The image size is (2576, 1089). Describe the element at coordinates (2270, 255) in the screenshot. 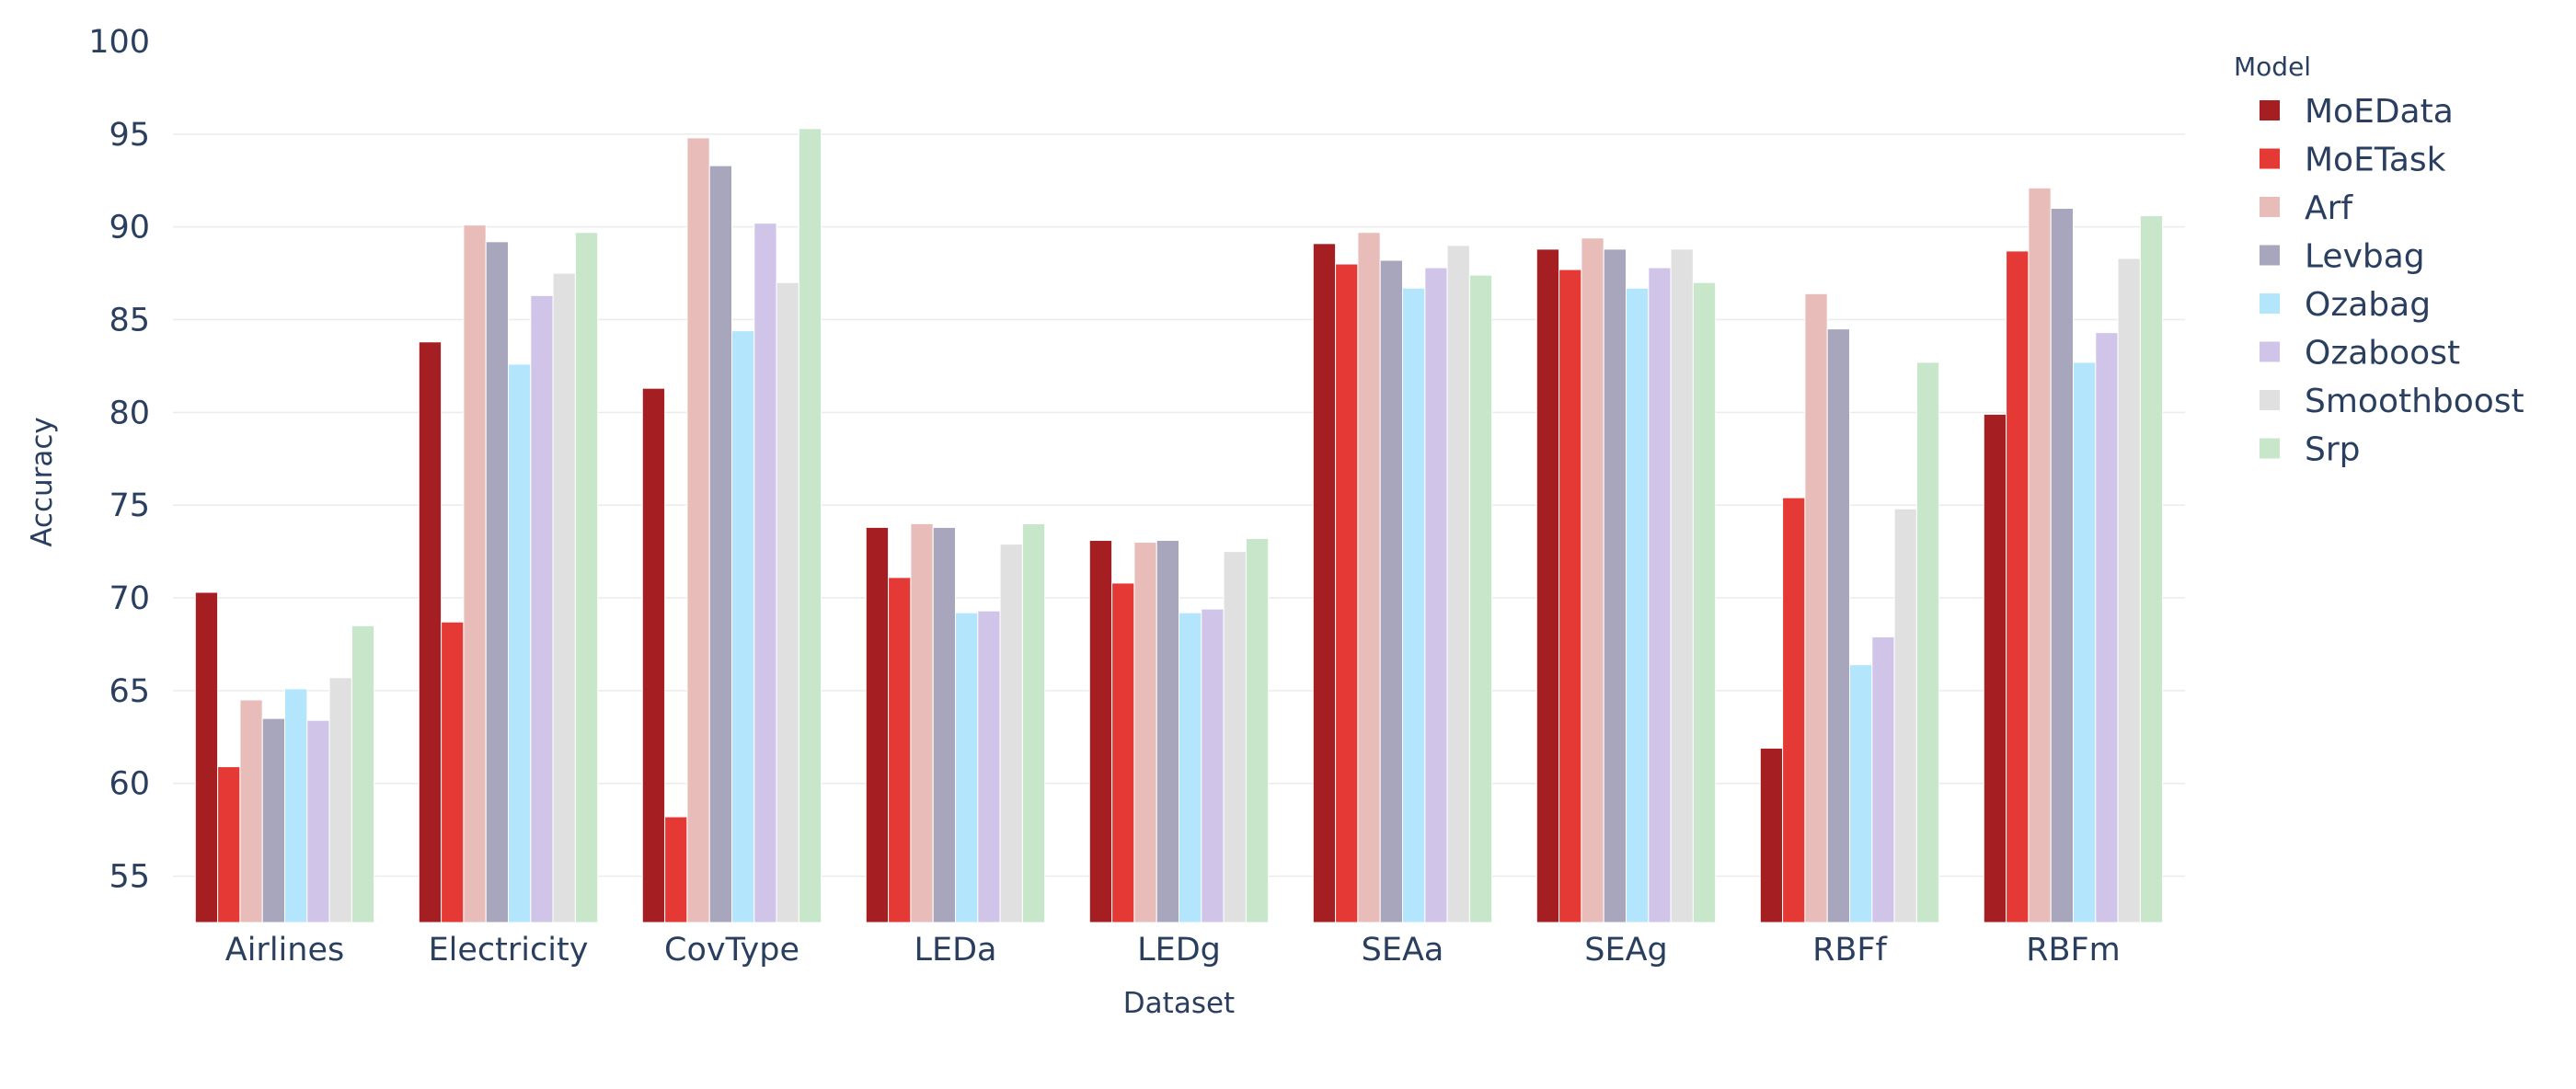

I see `legend-swatch-levbag` at that location.